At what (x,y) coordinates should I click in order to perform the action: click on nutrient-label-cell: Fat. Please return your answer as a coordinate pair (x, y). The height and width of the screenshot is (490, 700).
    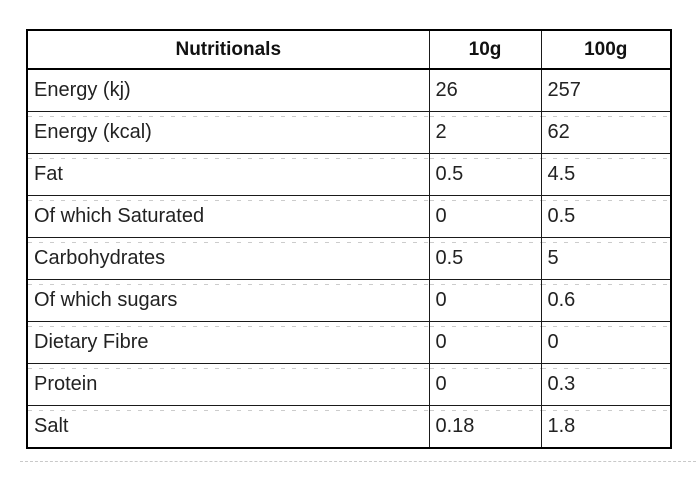
    Looking at the image, I should click on (228, 174).